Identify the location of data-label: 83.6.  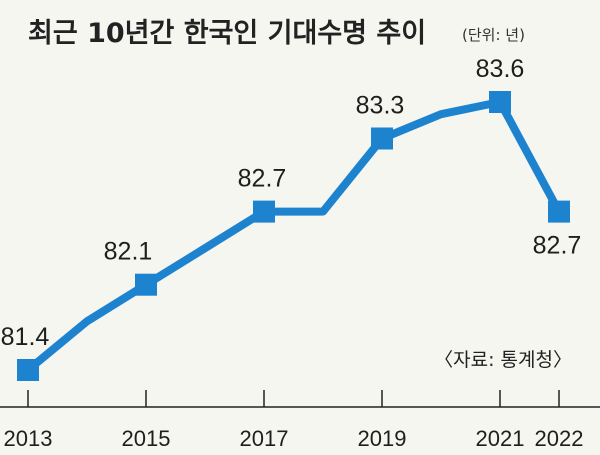
(500, 69).